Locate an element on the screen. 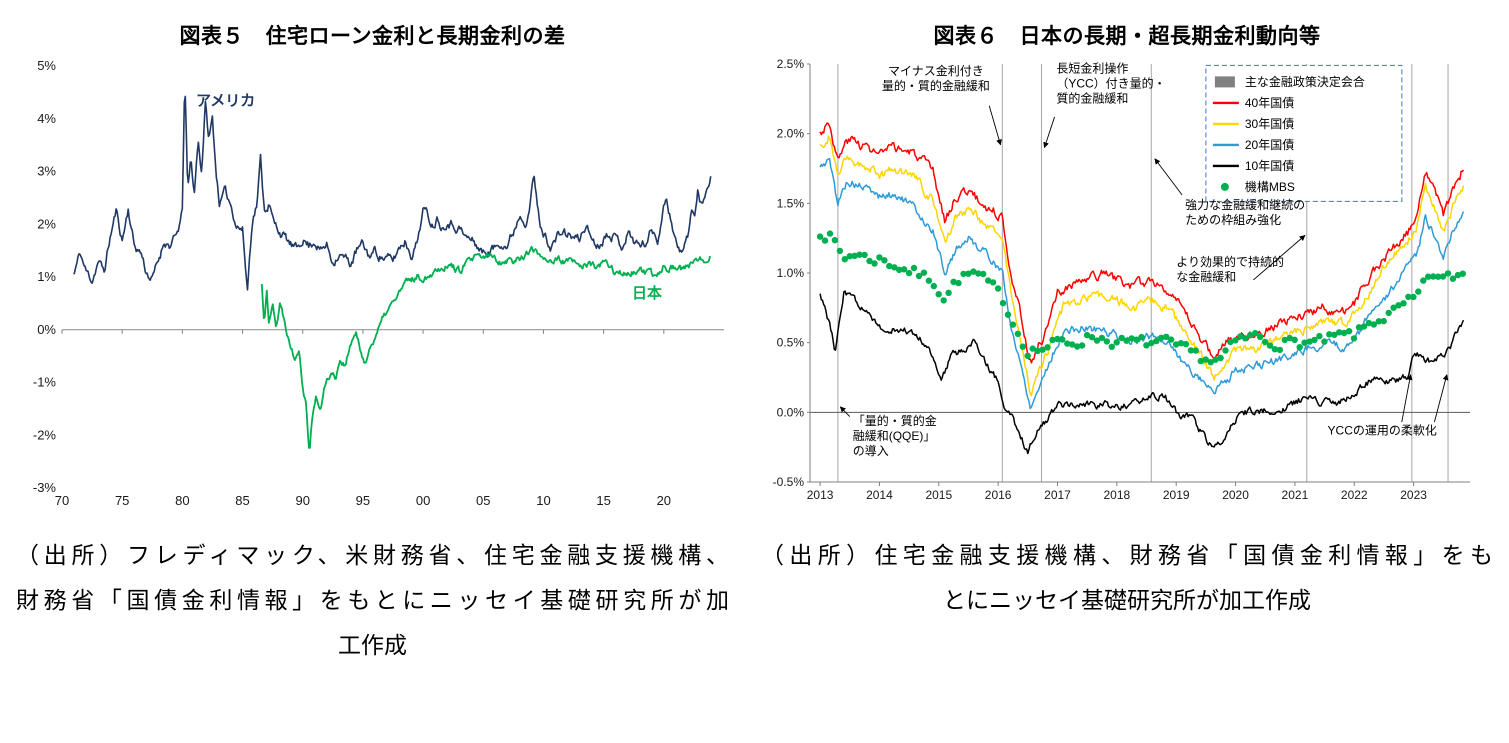 The height and width of the screenshot is (743, 1509). x-tick-label: 2016 is located at coordinates (998, 495).